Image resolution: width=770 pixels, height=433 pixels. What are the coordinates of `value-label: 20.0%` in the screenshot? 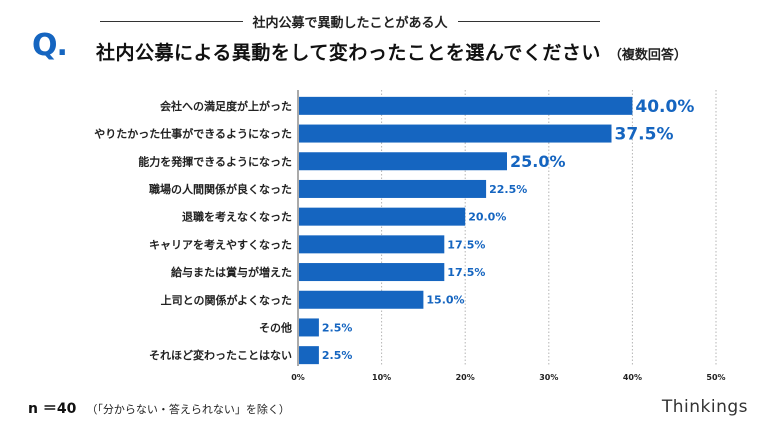 It's located at (487, 217).